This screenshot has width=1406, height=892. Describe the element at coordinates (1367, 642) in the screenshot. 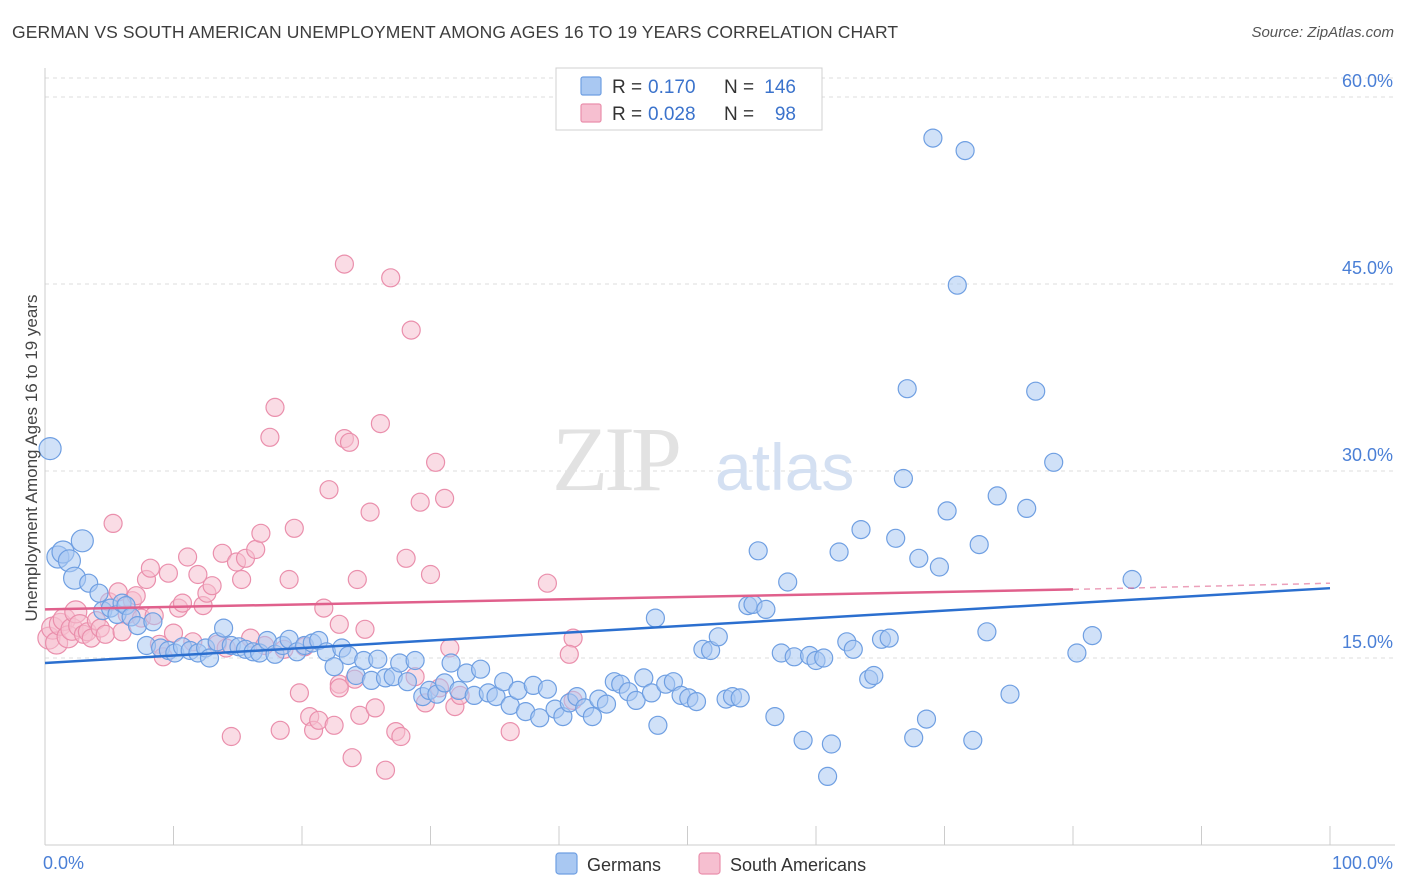

I see `y-tick-label: 15.0%` at that location.